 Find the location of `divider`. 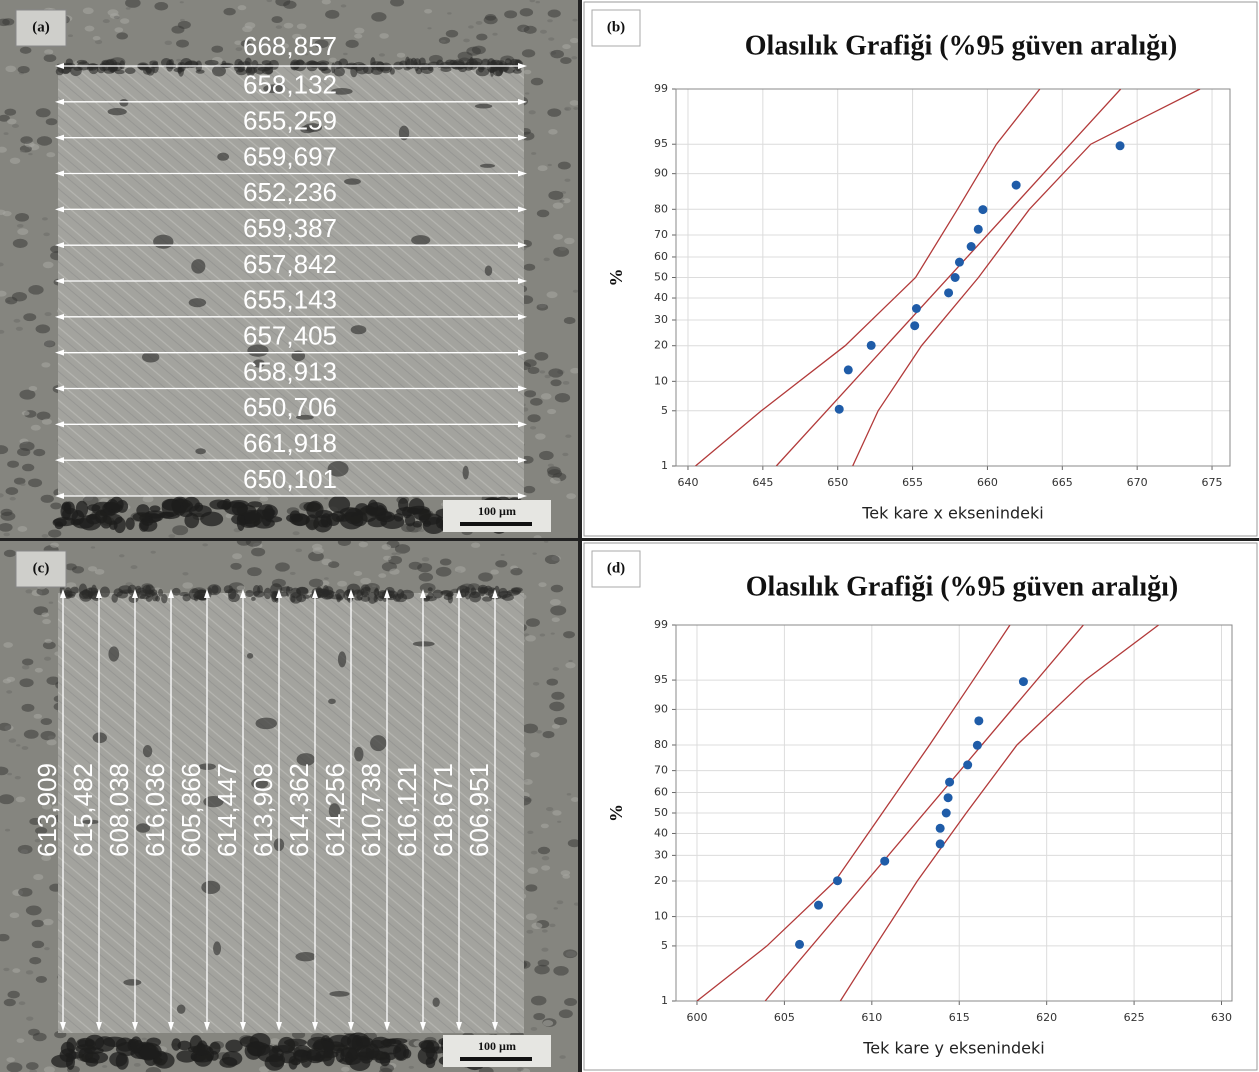

divider is located at coordinates (580, 536).